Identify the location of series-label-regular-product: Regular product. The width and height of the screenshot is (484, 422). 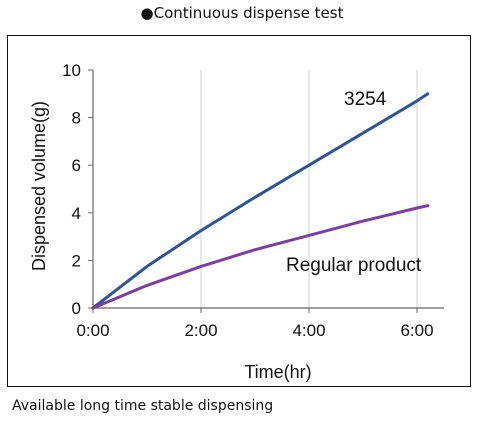
(354, 265).